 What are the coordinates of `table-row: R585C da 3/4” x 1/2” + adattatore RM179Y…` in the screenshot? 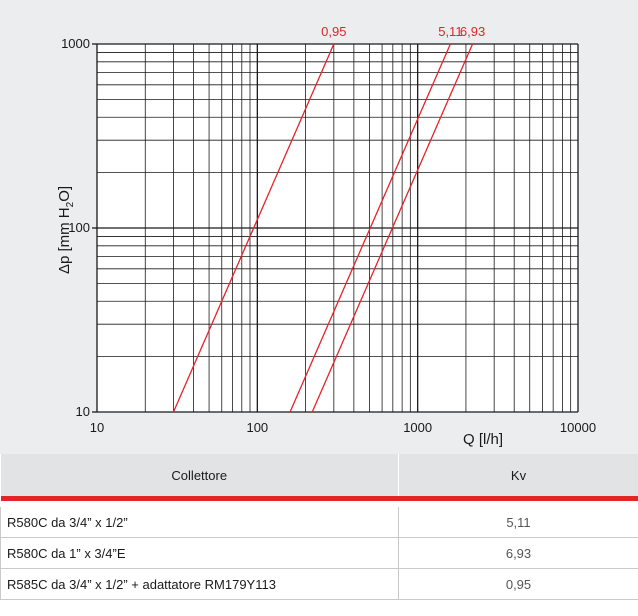 It's located at (319, 584).